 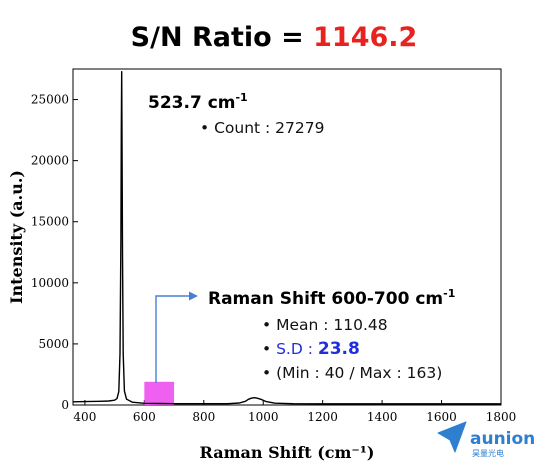 I want to click on highlight-region, so click(x=159, y=393).